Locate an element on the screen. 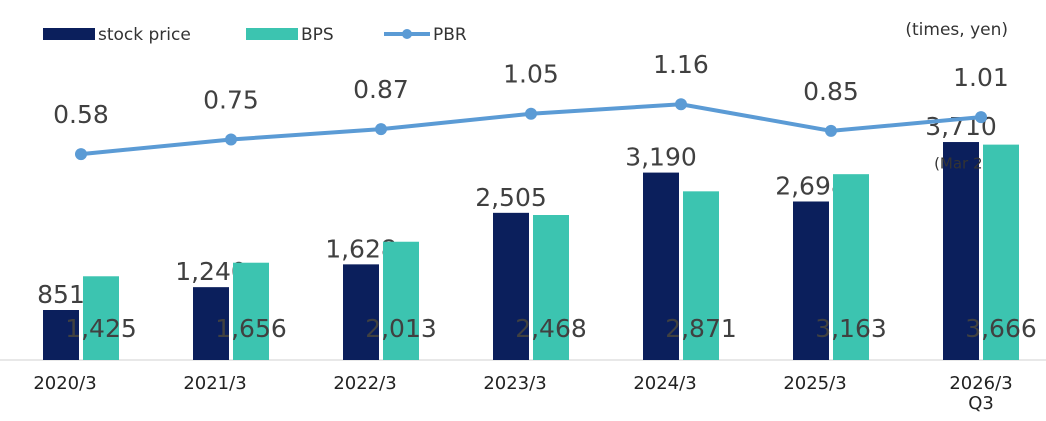 The image size is (1046, 421). x-tick-label: 2024/3 is located at coordinates (665, 383).